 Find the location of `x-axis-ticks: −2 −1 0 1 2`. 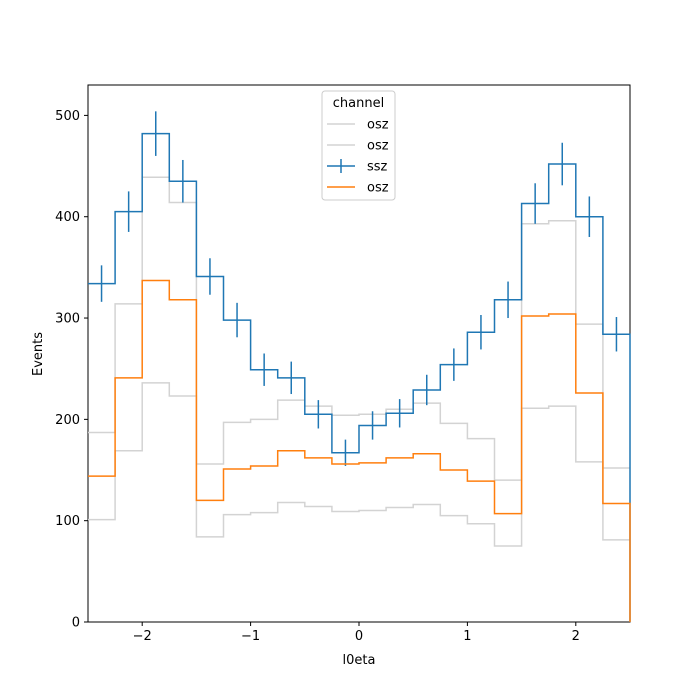

x-axis-ticks: −2 −1 0 1 2 is located at coordinates (356, 633).